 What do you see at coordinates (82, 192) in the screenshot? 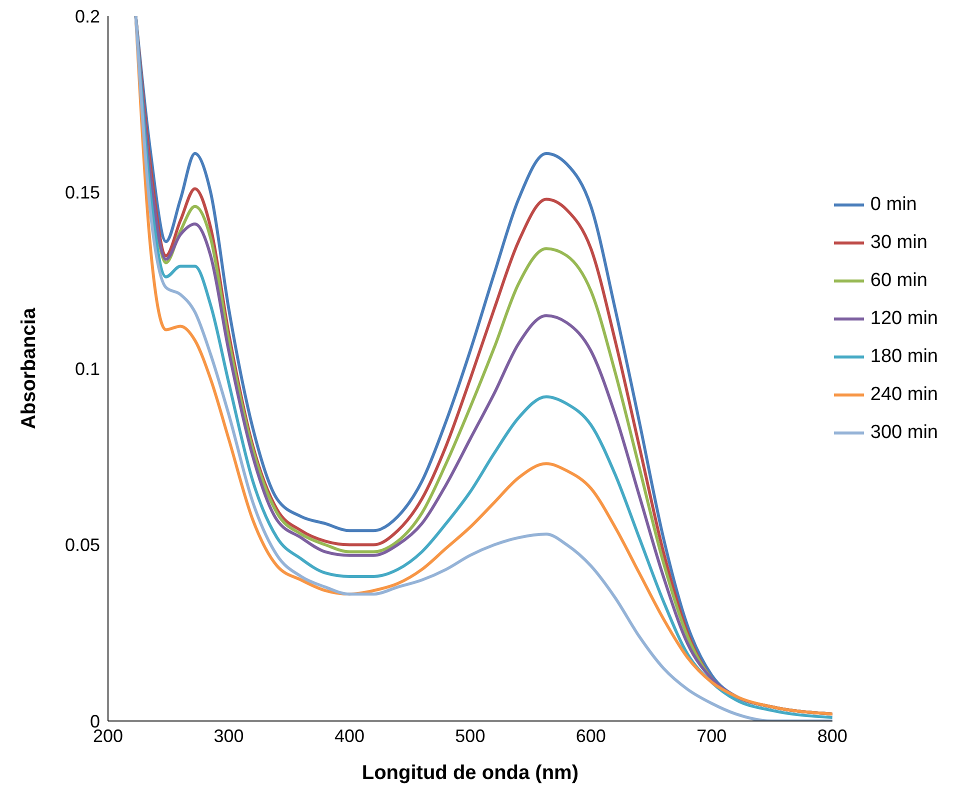
I see `y-tick-label: 0.15` at bounding box center [82, 192].